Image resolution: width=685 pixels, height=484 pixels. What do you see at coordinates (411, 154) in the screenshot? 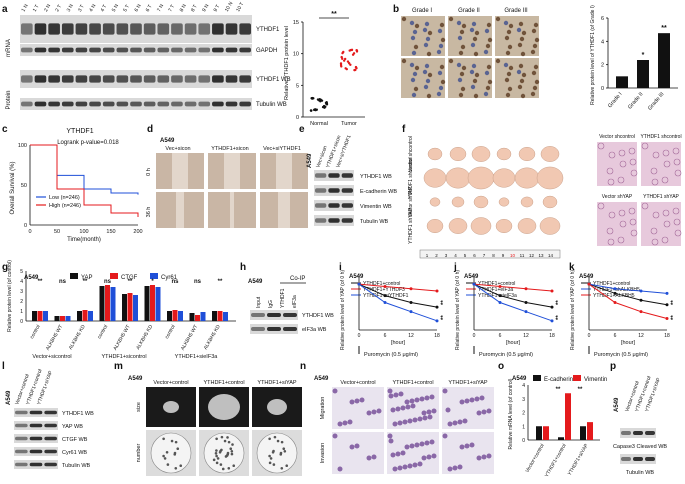
I see `row-label: Vector shcontrol` at bounding box center [411, 154].